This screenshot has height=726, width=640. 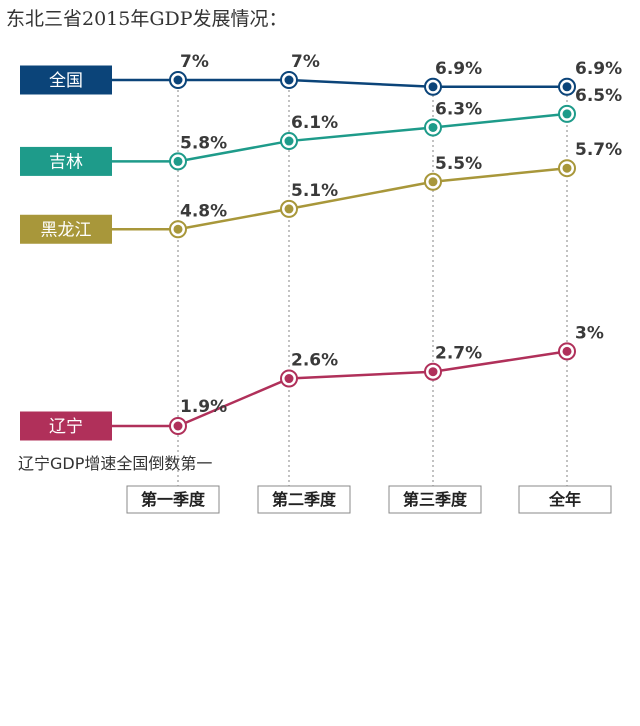 I want to click on series-label-2: 吉林, so click(x=66, y=161).